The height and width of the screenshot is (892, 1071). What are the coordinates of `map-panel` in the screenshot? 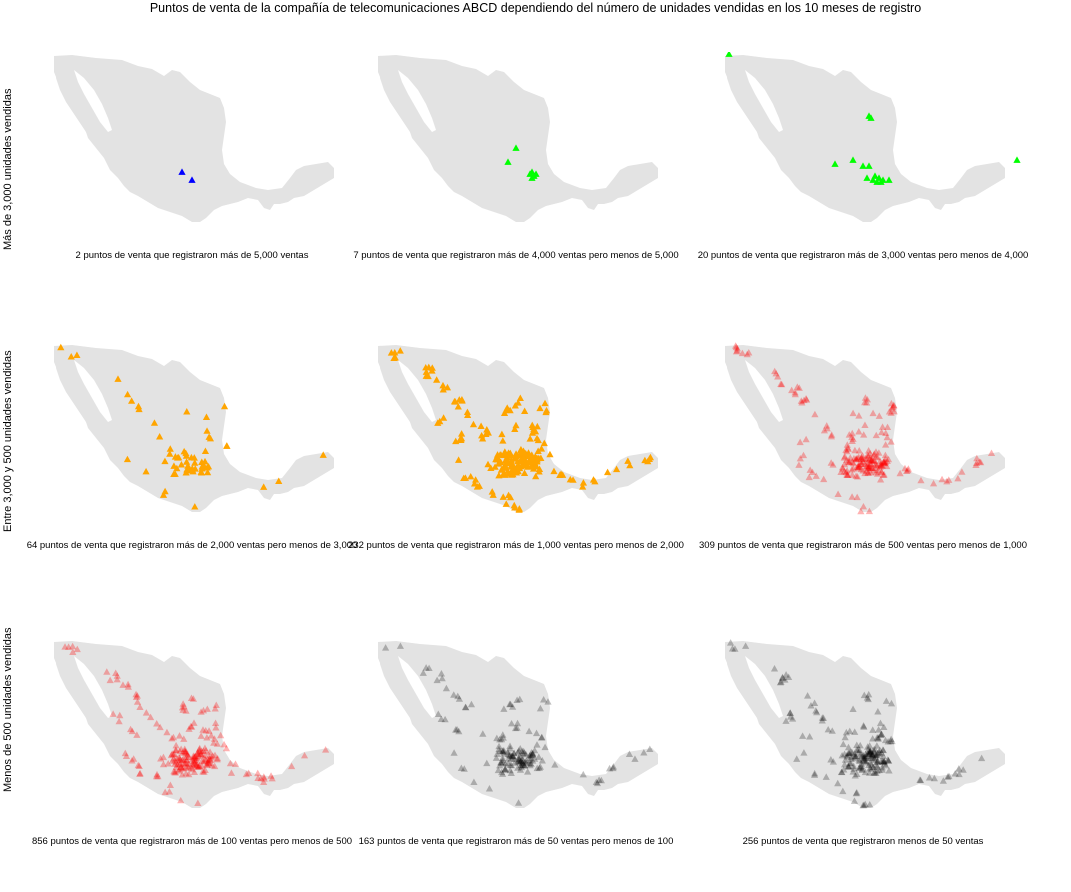 It's located at (528, 162).